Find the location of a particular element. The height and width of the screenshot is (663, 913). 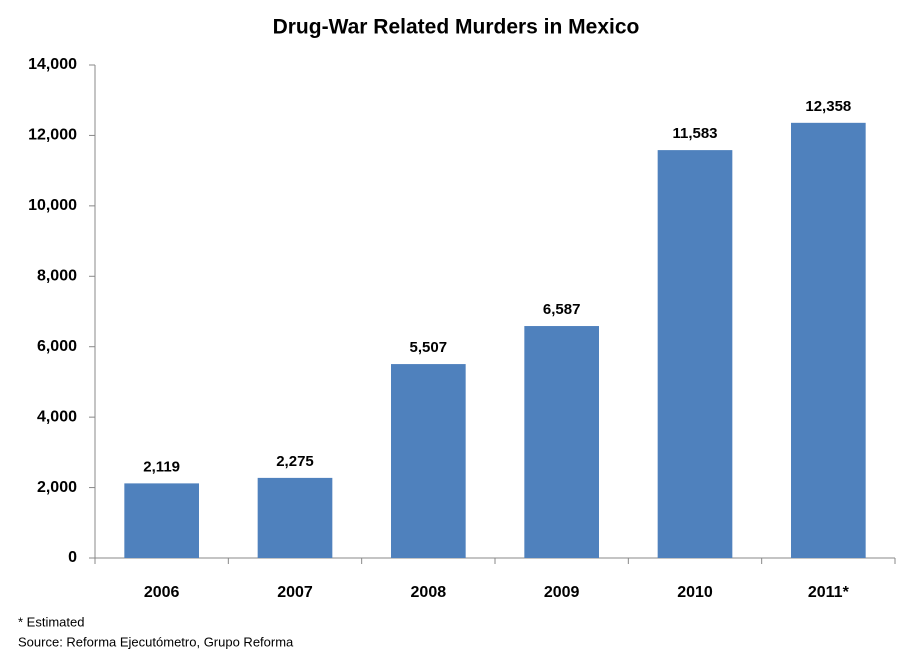

y-tick-label: 10,000 is located at coordinates (52, 205).